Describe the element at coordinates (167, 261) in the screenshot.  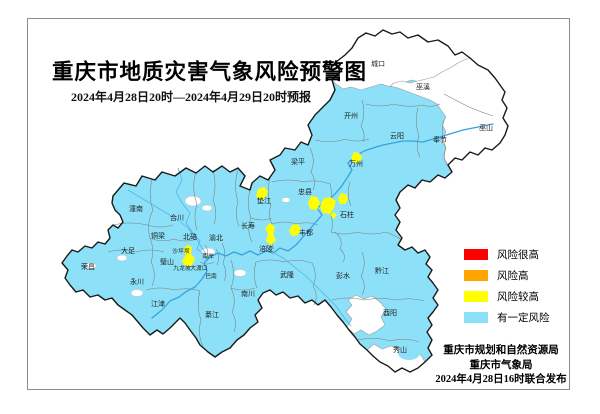
I see `district-label-璧山: 璧山` at that location.